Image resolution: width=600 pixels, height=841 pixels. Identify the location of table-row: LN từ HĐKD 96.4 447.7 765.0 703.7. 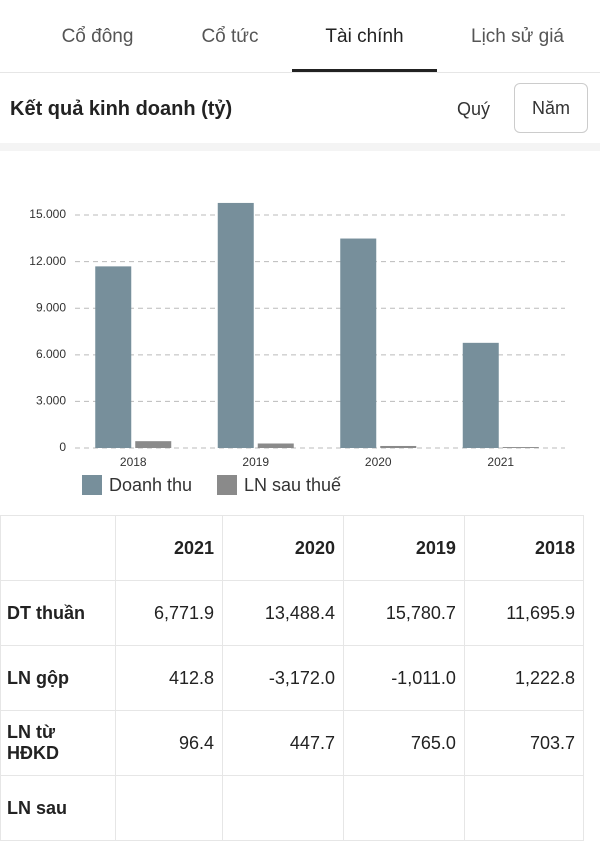
(292, 743).